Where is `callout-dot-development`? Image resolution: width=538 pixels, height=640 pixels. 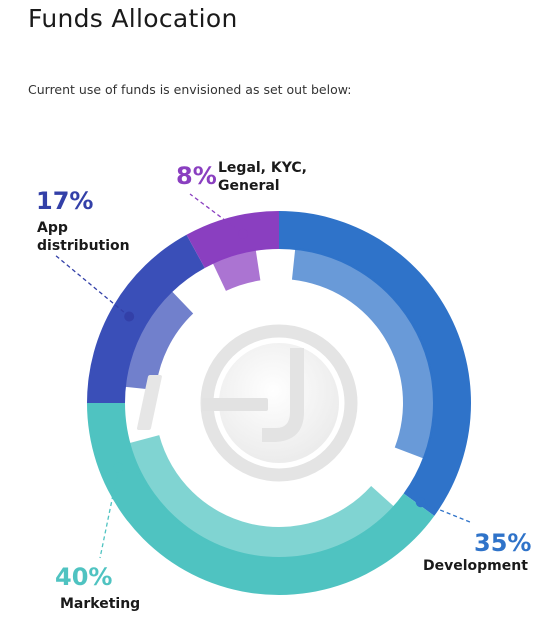 callout-dot-development is located at coordinates (420, 502).